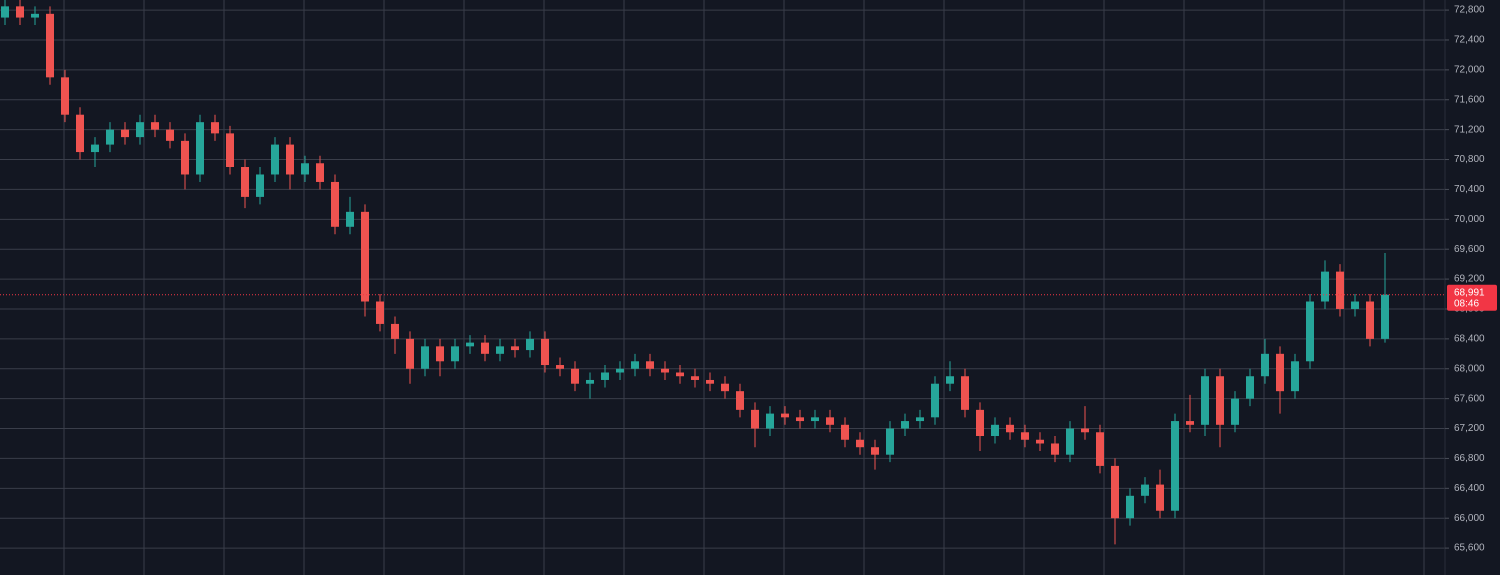  Describe the element at coordinates (1469, 488) in the screenshot. I see `y-tick-label: 66,400` at that location.